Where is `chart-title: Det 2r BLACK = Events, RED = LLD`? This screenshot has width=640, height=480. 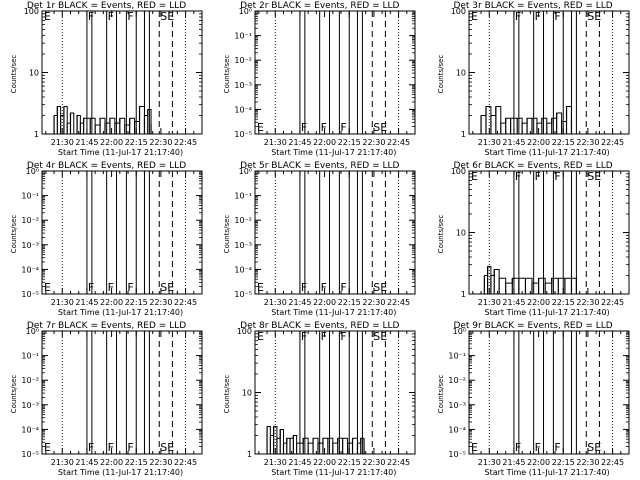
chart-title: Det 2r BLACK = Events, RED = LLD is located at coordinates (320, 6).